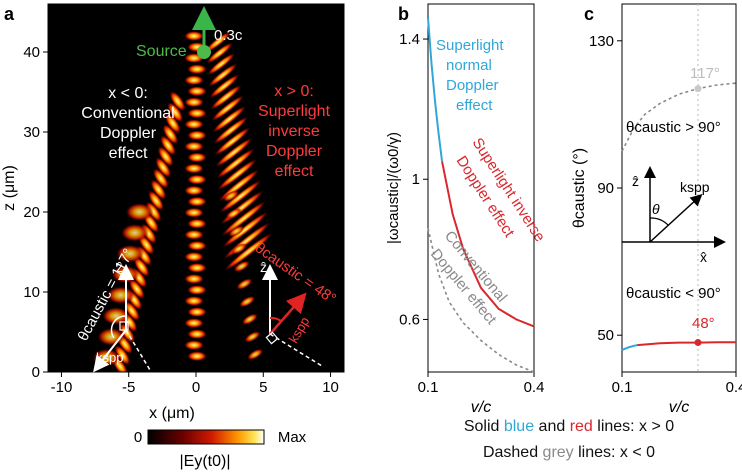  I want to click on right-region-annotation: x > 0: Superlight inverse Doppler effect, so click(294, 131).